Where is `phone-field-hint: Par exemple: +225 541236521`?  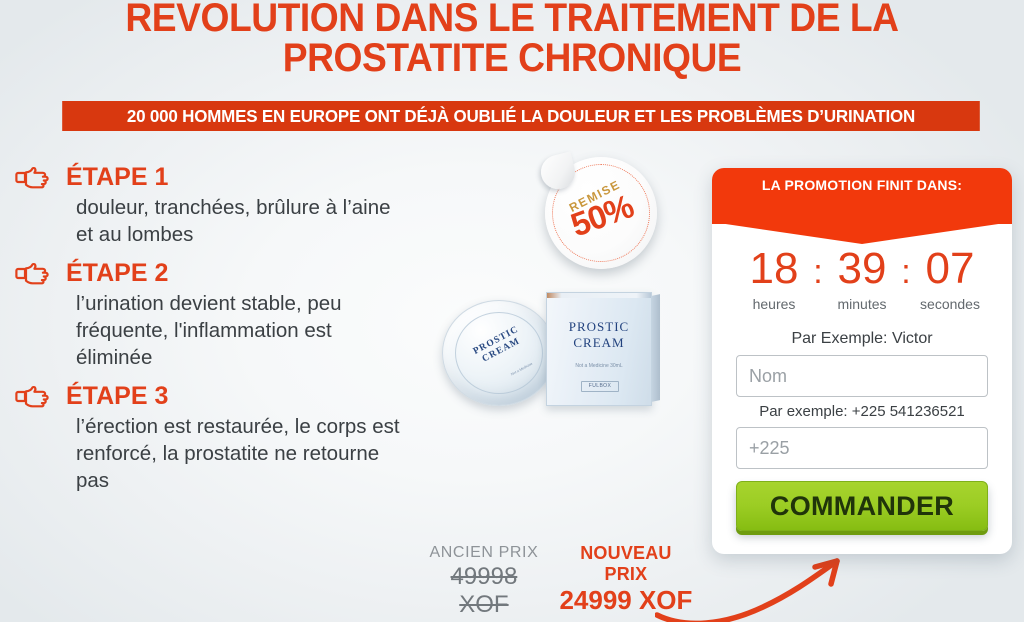
phone-field-hint: Par exemple: +225 541236521 is located at coordinates (862, 411).